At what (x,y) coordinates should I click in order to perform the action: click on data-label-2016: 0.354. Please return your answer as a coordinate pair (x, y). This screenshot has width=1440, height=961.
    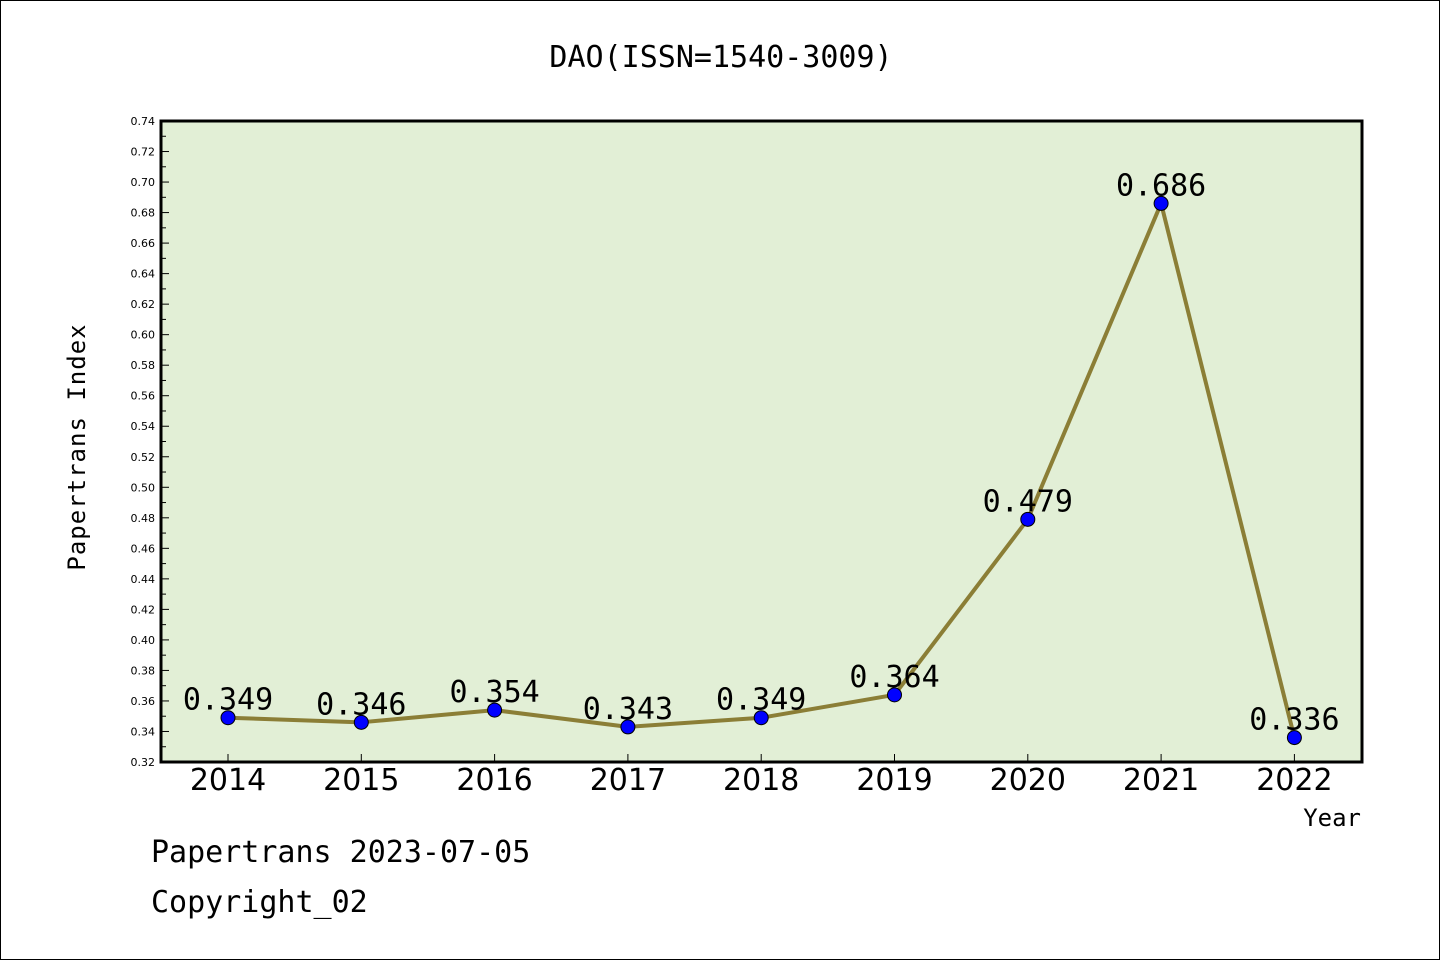
    Looking at the image, I should click on (494, 692).